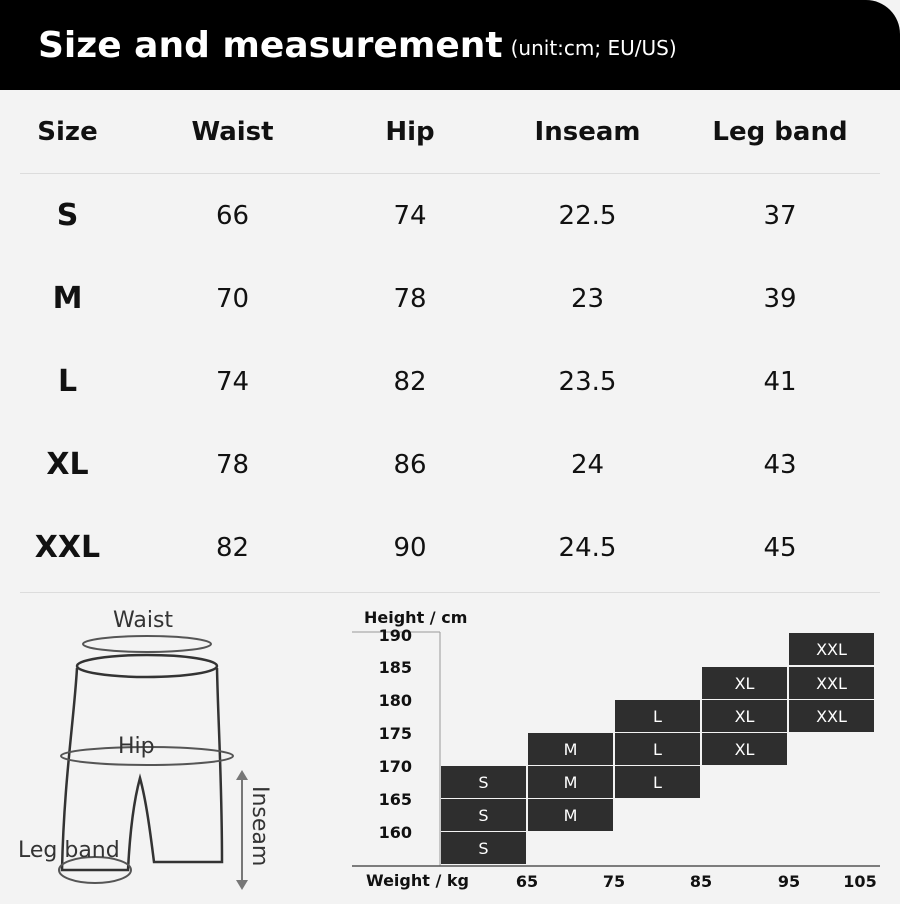 The image size is (900, 904). I want to click on column-header-hip: Hip, so click(410, 131).